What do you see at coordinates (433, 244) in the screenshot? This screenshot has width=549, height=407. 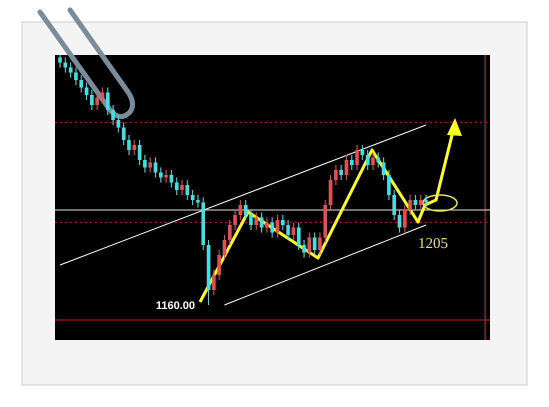 I see `annotation: 1205` at bounding box center [433, 244].